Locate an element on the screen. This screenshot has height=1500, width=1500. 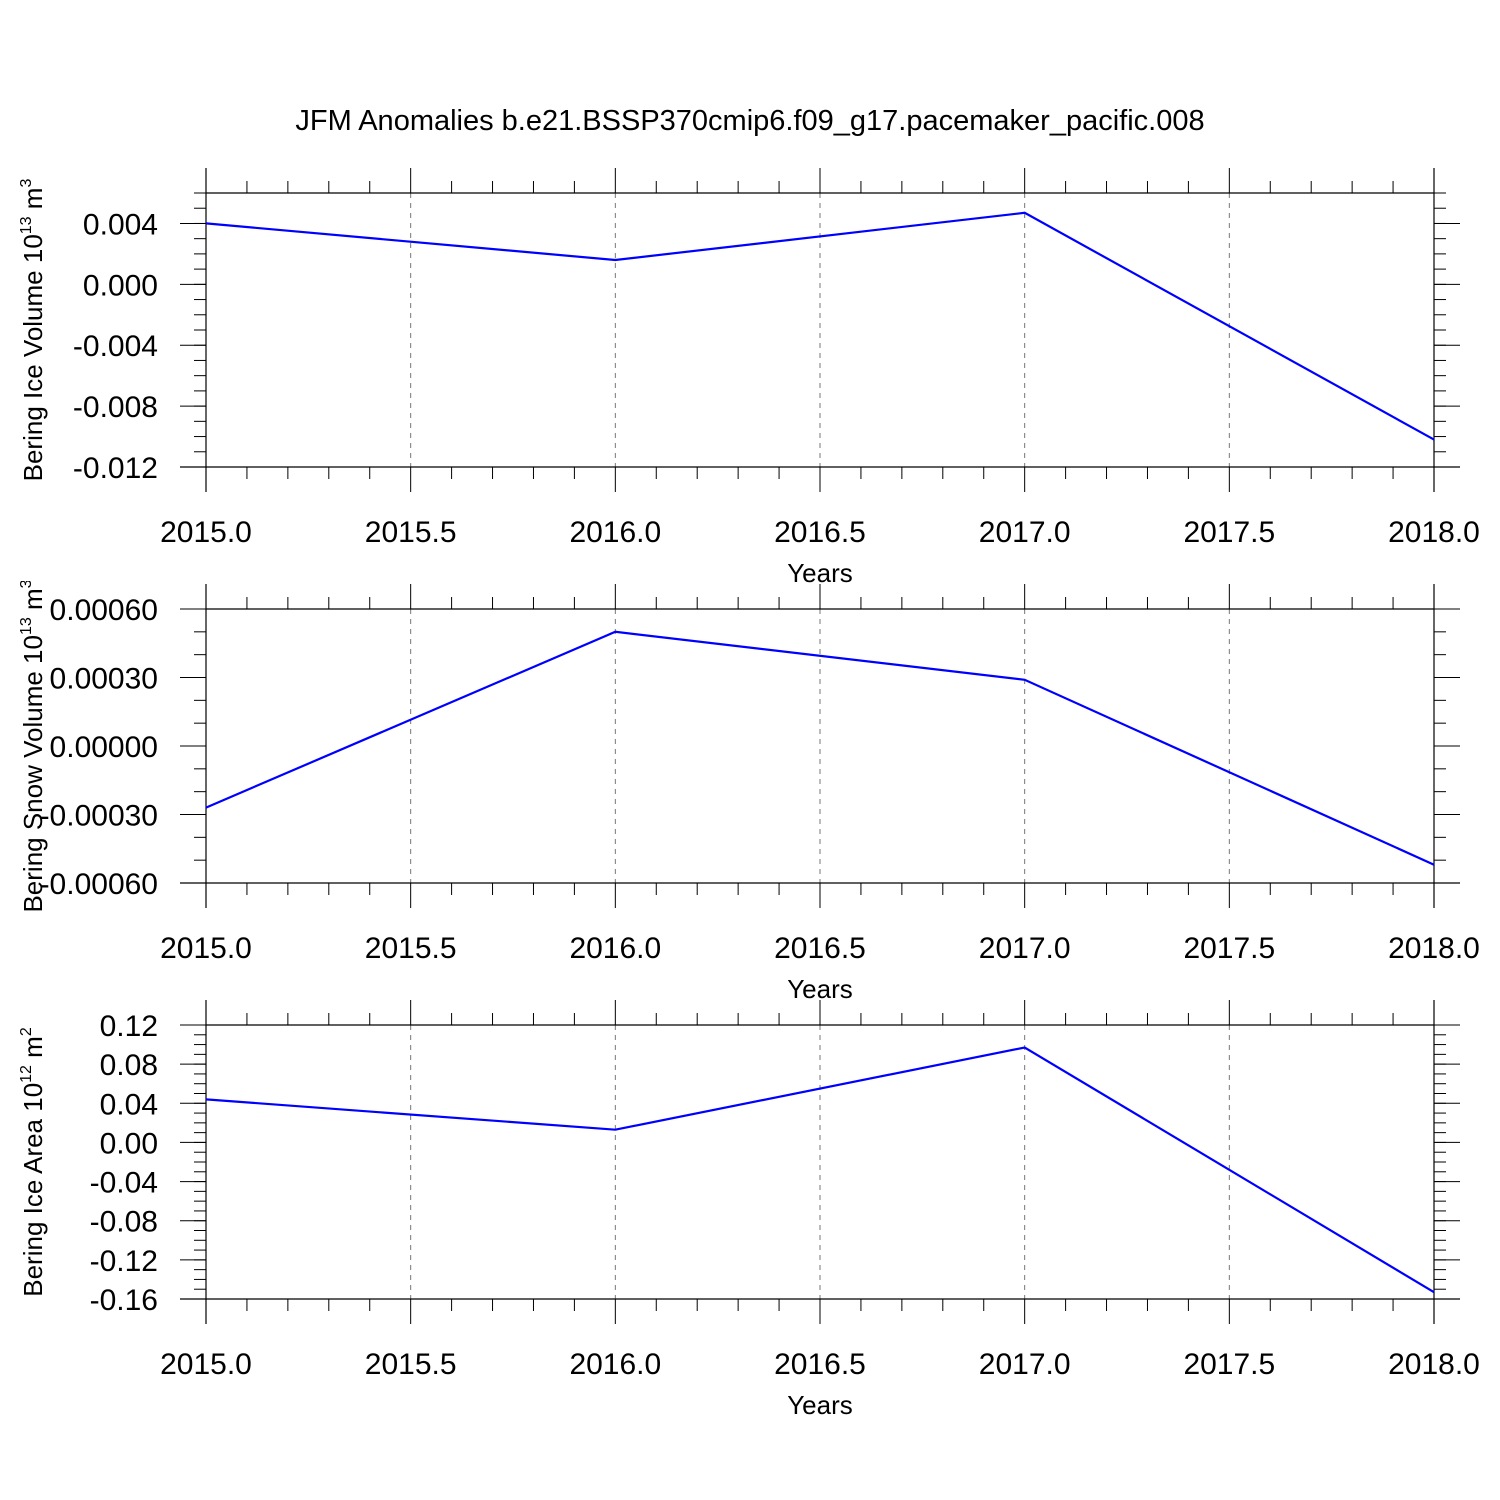
y-tick-label: -0.00030 is located at coordinates (99, 816).